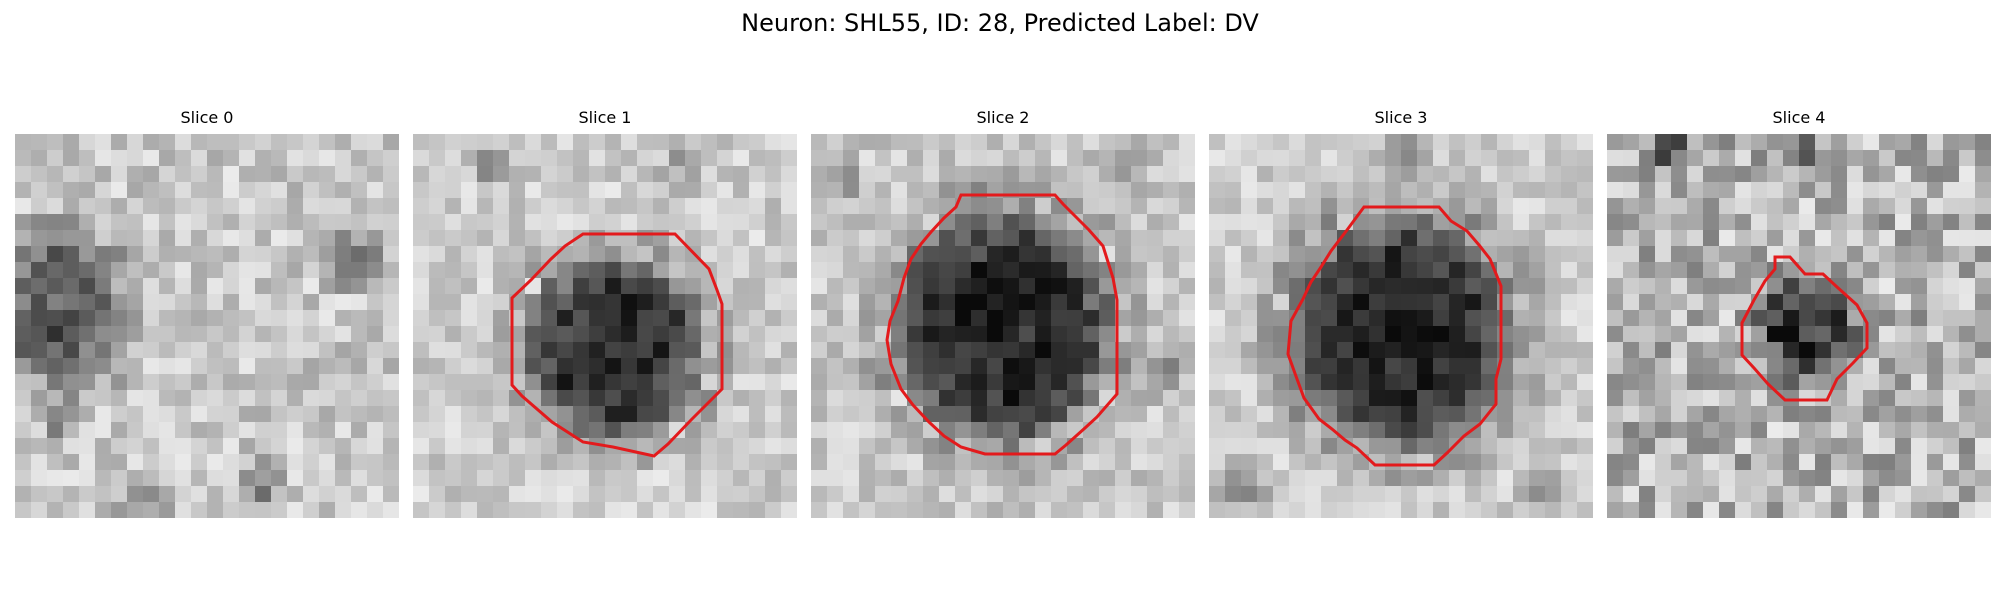  I want to click on slice-4-panel: Slice 4, so click(1799, 313).